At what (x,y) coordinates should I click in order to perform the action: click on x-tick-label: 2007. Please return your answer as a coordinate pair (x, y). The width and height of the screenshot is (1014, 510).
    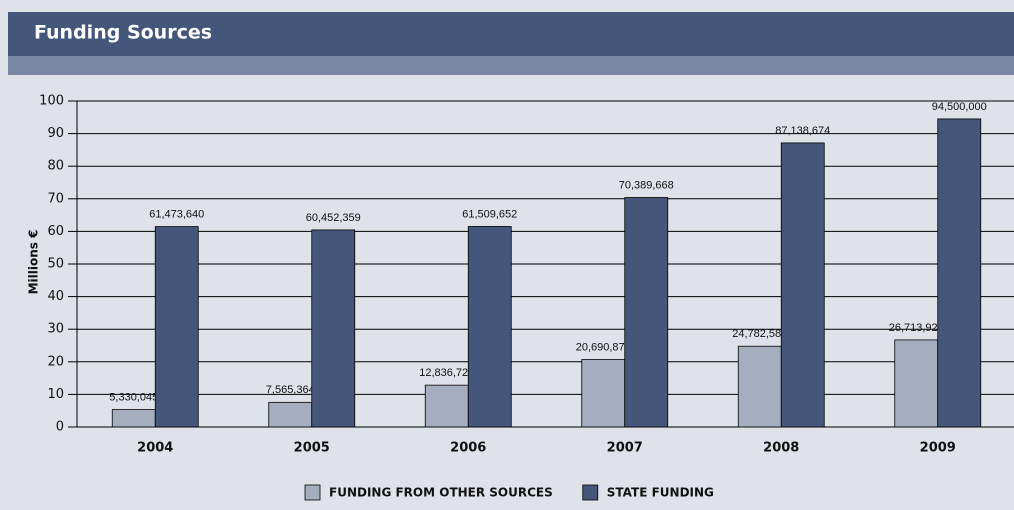
    Looking at the image, I should click on (625, 448).